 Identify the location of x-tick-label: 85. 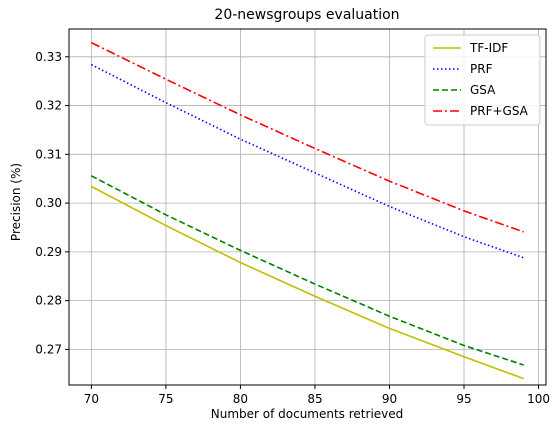
(314, 399).